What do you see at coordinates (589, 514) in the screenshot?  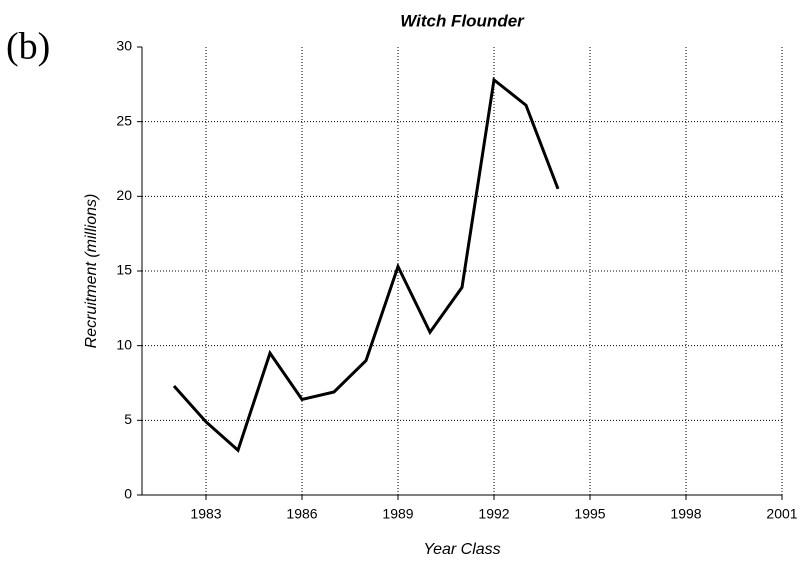 I see `x-tick-label: 1995` at bounding box center [589, 514].